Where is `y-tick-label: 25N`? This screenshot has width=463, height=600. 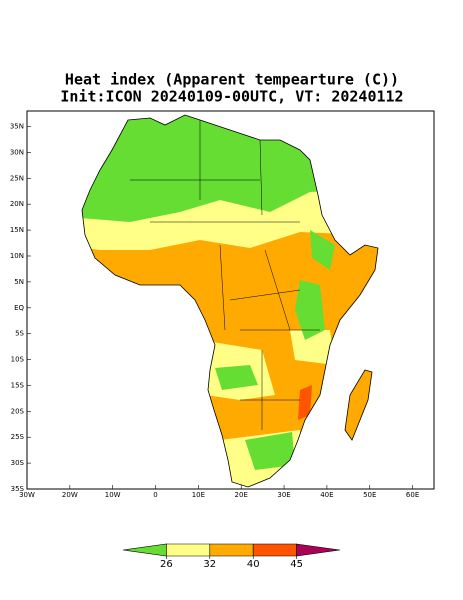 y-tick-label: 25N is located at coordinates (17, 178).